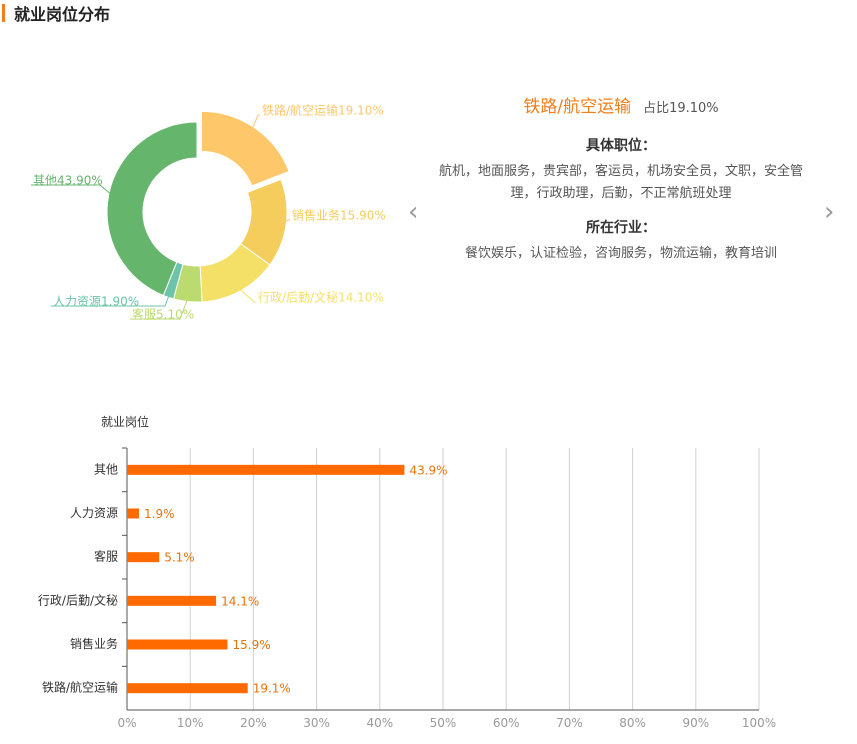  Describe the element at coordinates (251, 645) in the screenshot. I see `bar-value-label: 15.9%` at that location.